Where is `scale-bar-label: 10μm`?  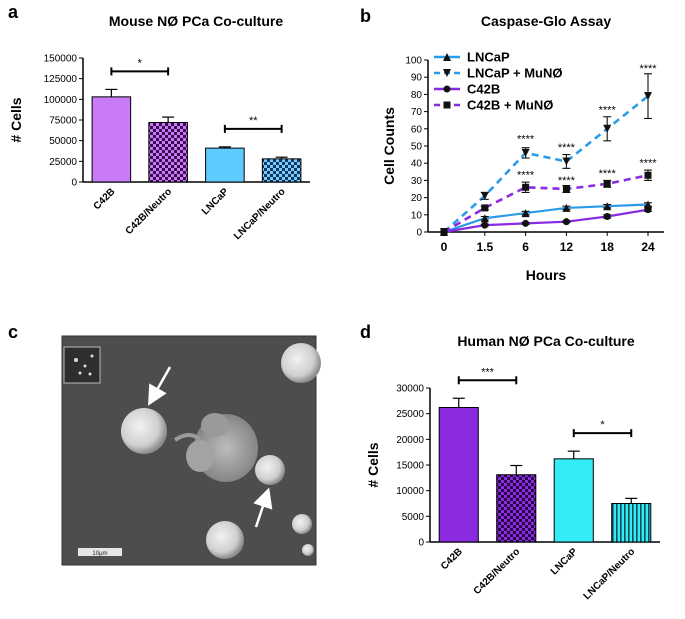
scale-bar-label: 10μm is located at coordinates (99, 554).